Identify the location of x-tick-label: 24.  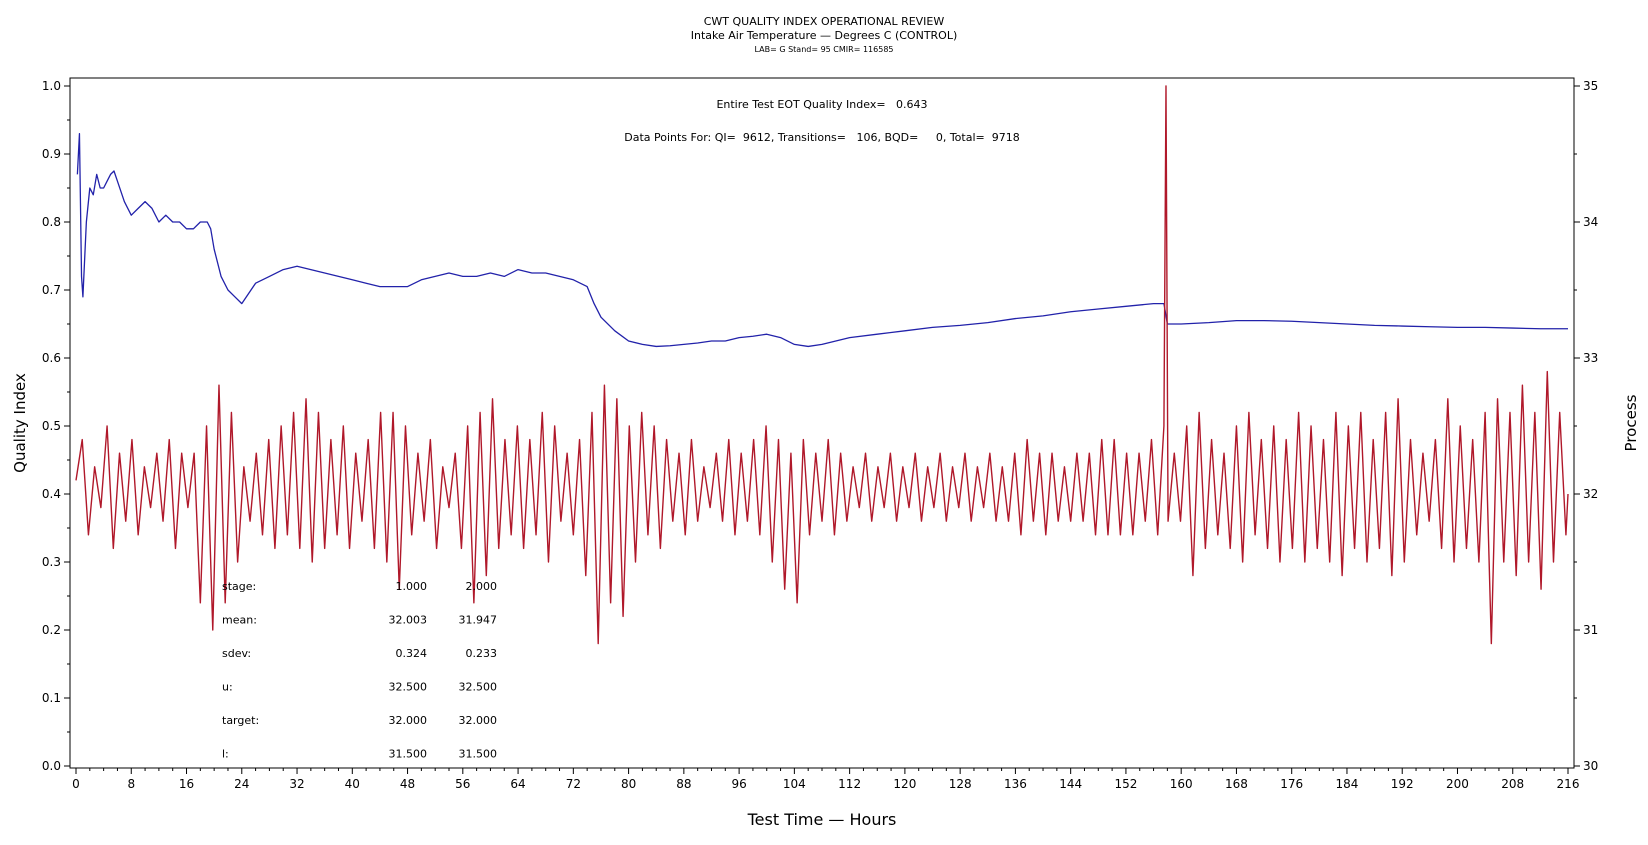
(241, 784).